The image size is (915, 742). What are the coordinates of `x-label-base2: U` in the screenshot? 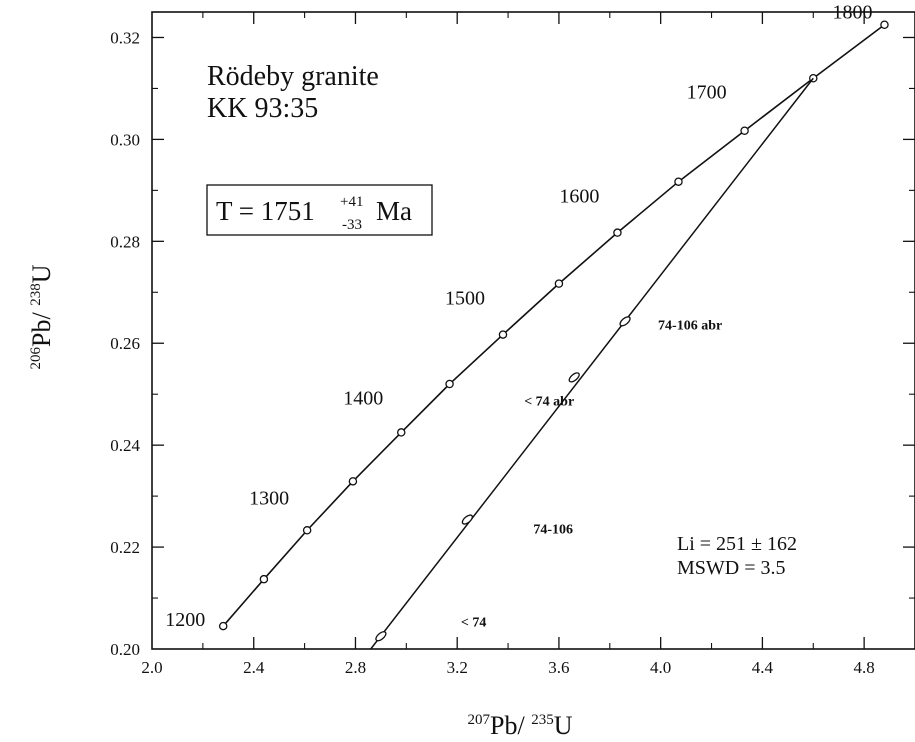 It's located at (563, 725).